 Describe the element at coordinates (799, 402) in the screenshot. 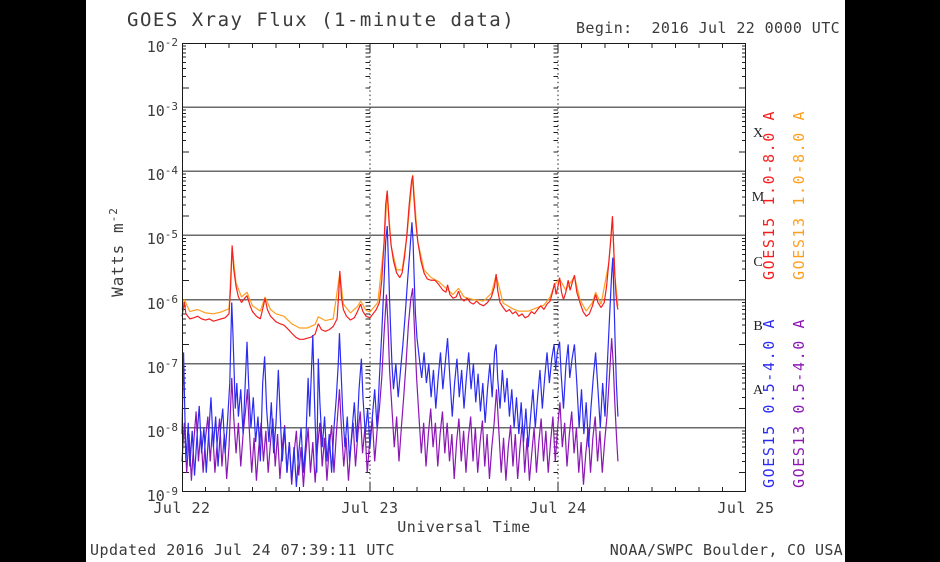

I see `legend-goes13-0-5-4-0-a: GOES13 0.5-4.0 A` at that location.